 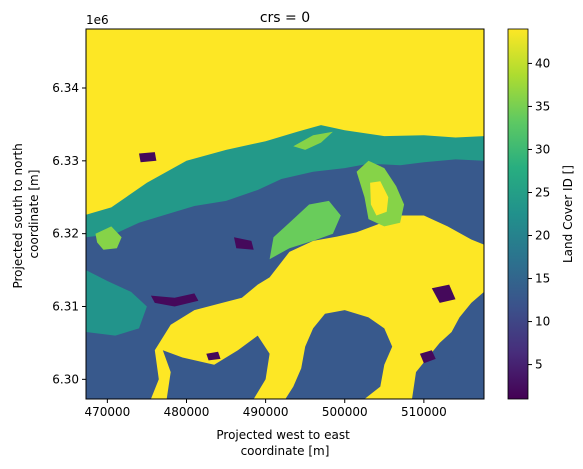 I want to click on land-cover-region-spit-inner-yellow, so click(x=379, y=198).